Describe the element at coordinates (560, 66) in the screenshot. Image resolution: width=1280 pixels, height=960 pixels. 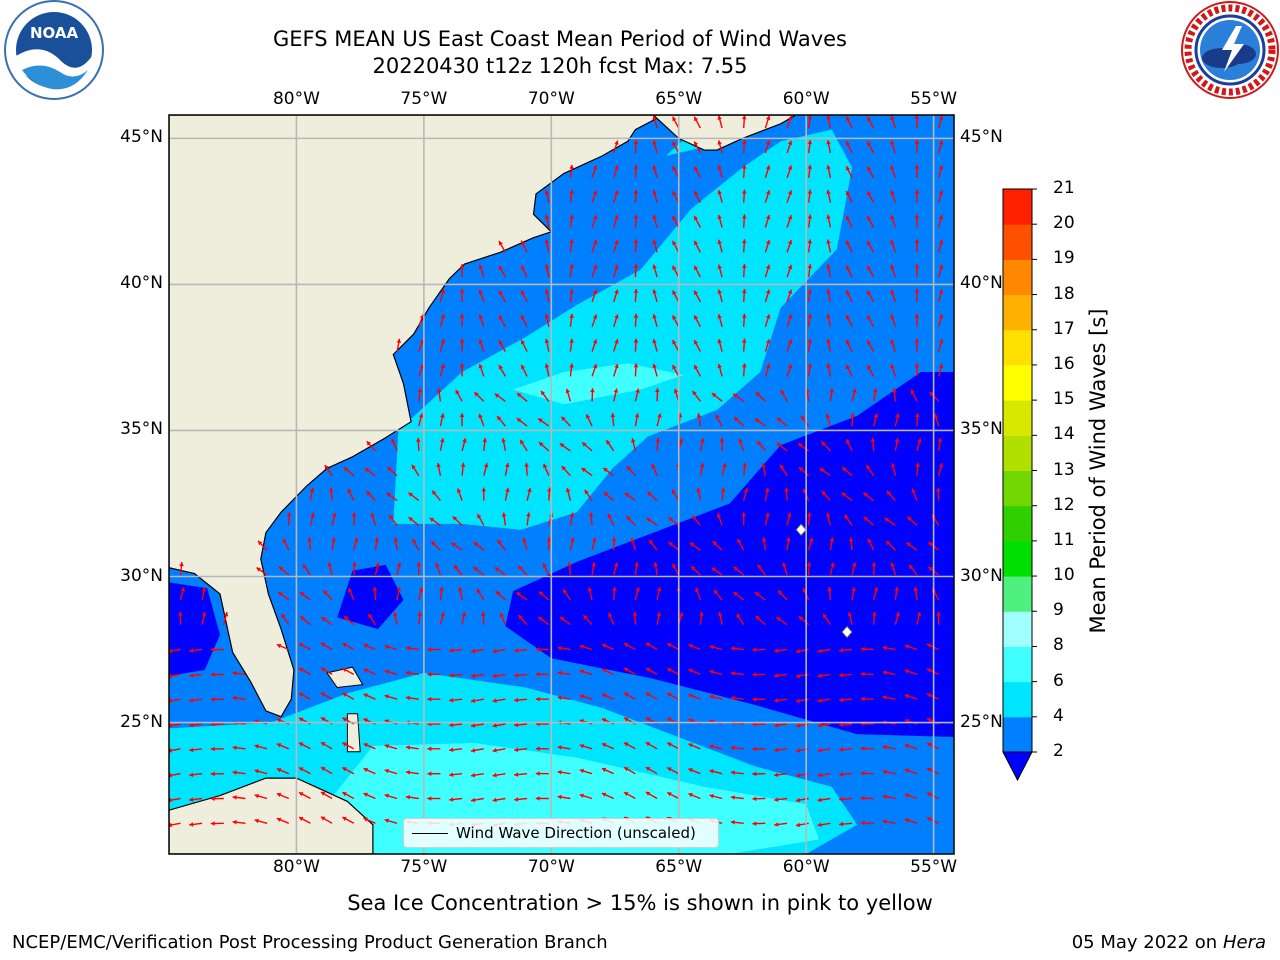
I see `chart-subtitle: 20220430 t12z 120h fcst Max: 7.55` at that location.